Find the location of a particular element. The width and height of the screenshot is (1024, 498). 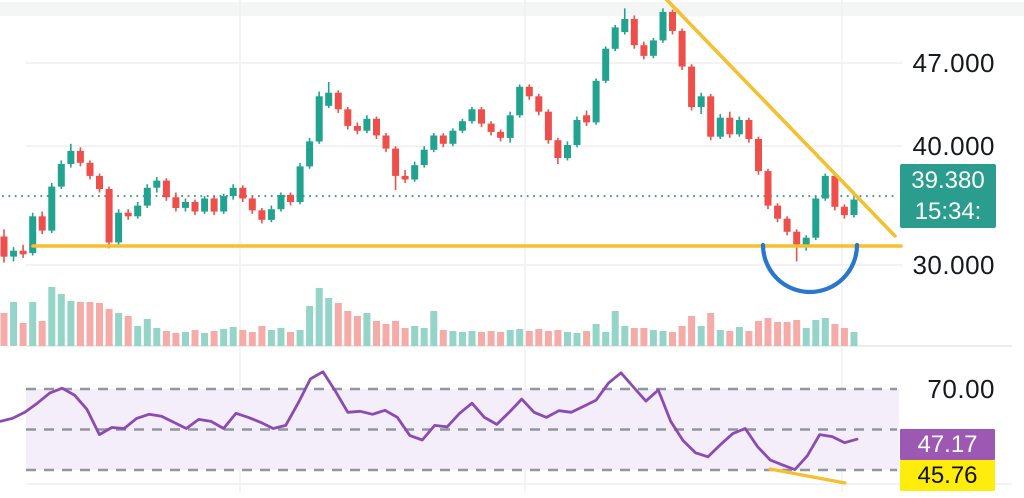

descending-trendline is located at coordinates (780, 119).